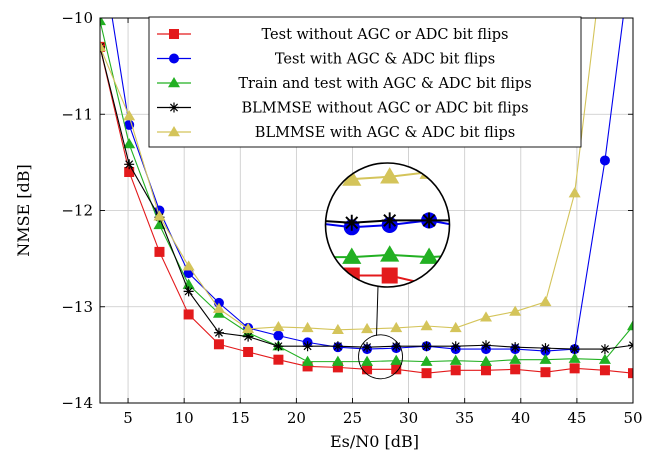  Describe the element at coordinates (240, 418) in the screenshot. I see `x-tick-label: 15` at that location.